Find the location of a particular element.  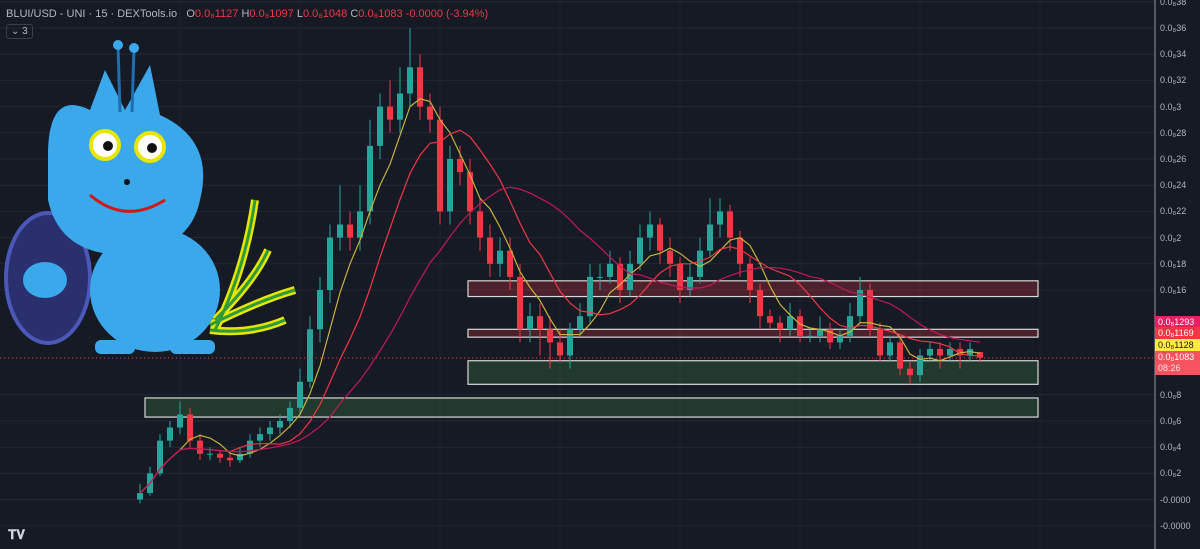

price-tick-label: 0.0₈38 is located at coordinates (1173, 3).